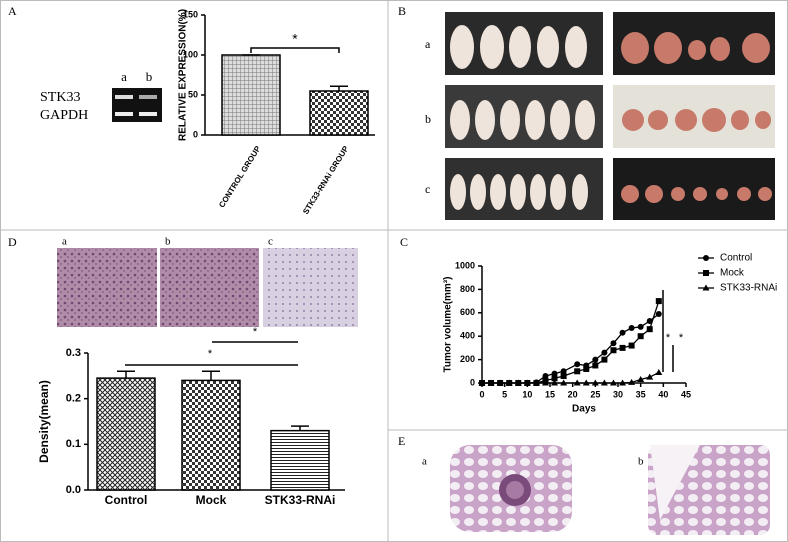  I want to click on x-tick-label: 10, so click(527, 394).